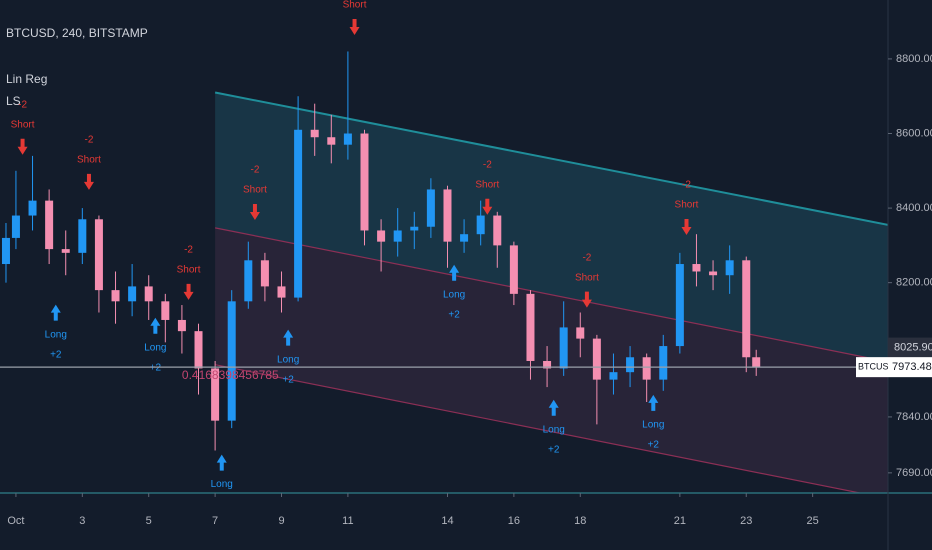  What do you see at coordinates (813, 521) in the screenshot?
I see `x-tick-label: 25` at bounding box center [813, 521].